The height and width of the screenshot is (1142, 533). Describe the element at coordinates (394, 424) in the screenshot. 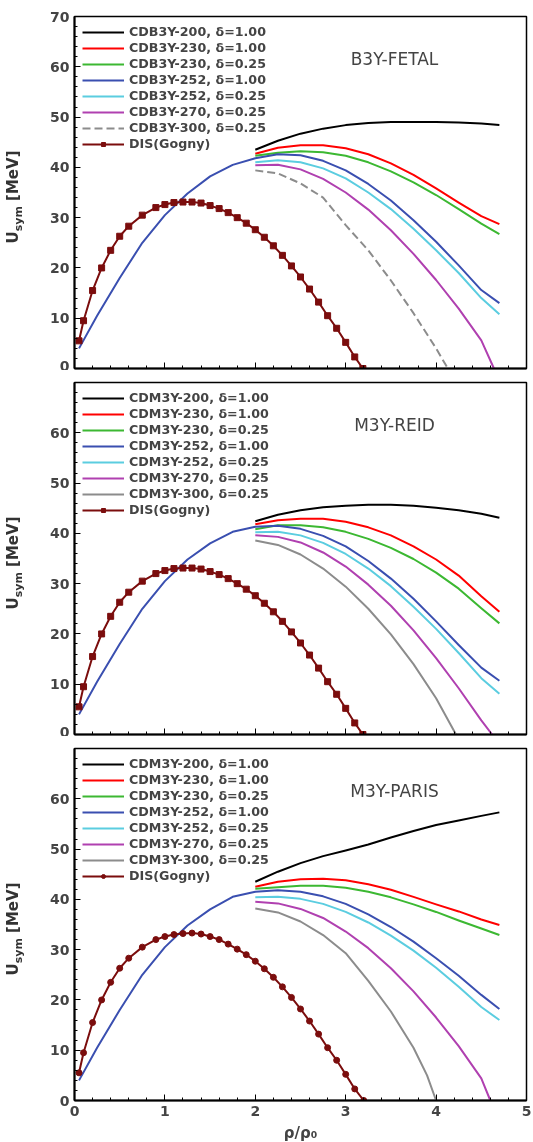

I see `annotation: M3Y-REID` at that location.